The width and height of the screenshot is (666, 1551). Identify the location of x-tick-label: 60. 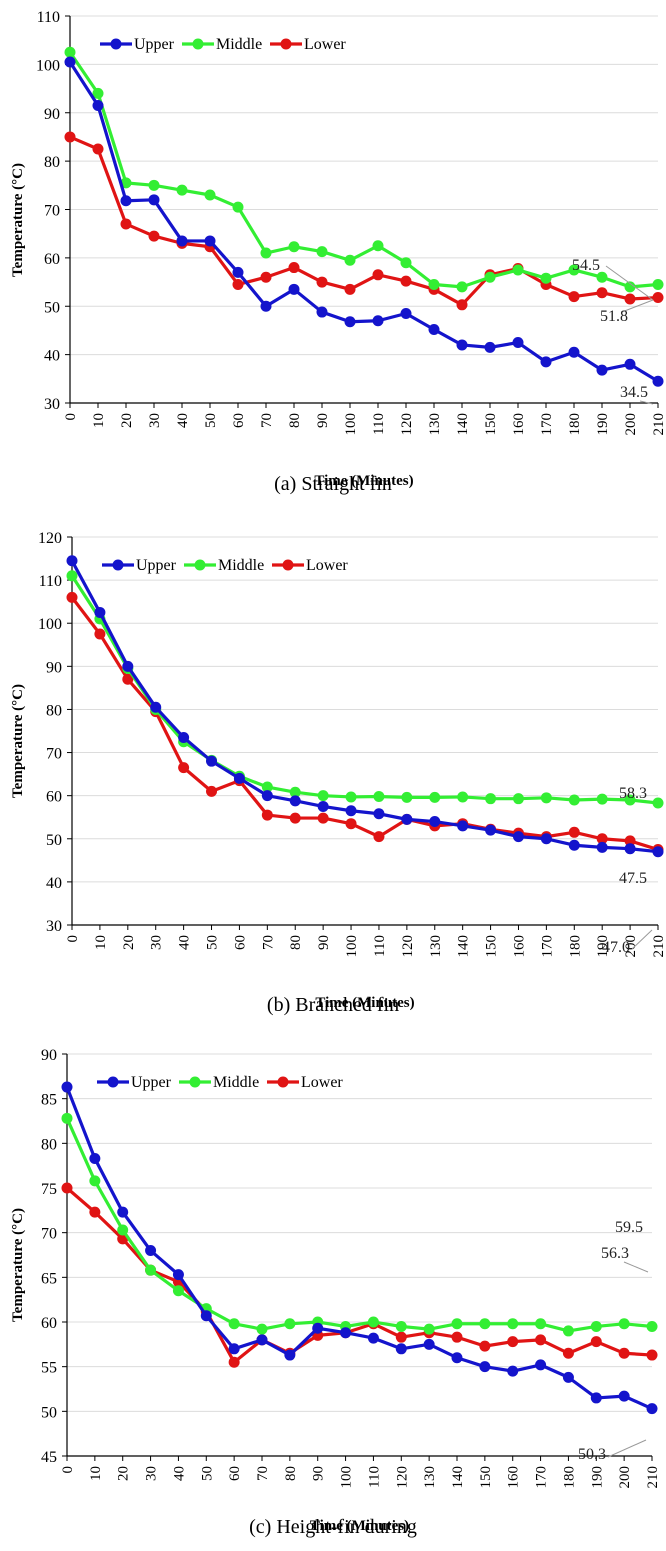
(239, 420).